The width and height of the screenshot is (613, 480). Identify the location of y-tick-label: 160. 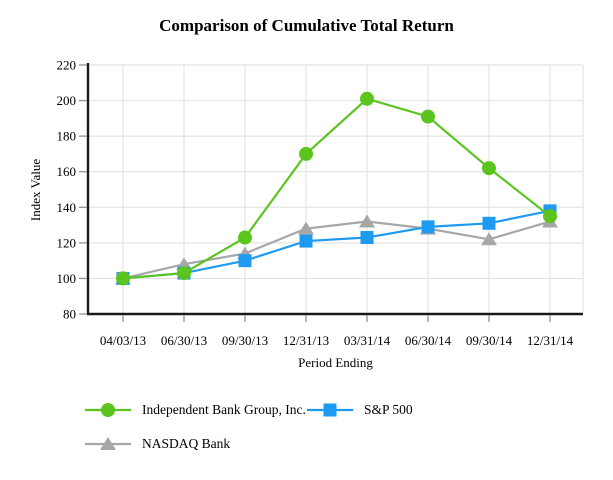
(67, 171).